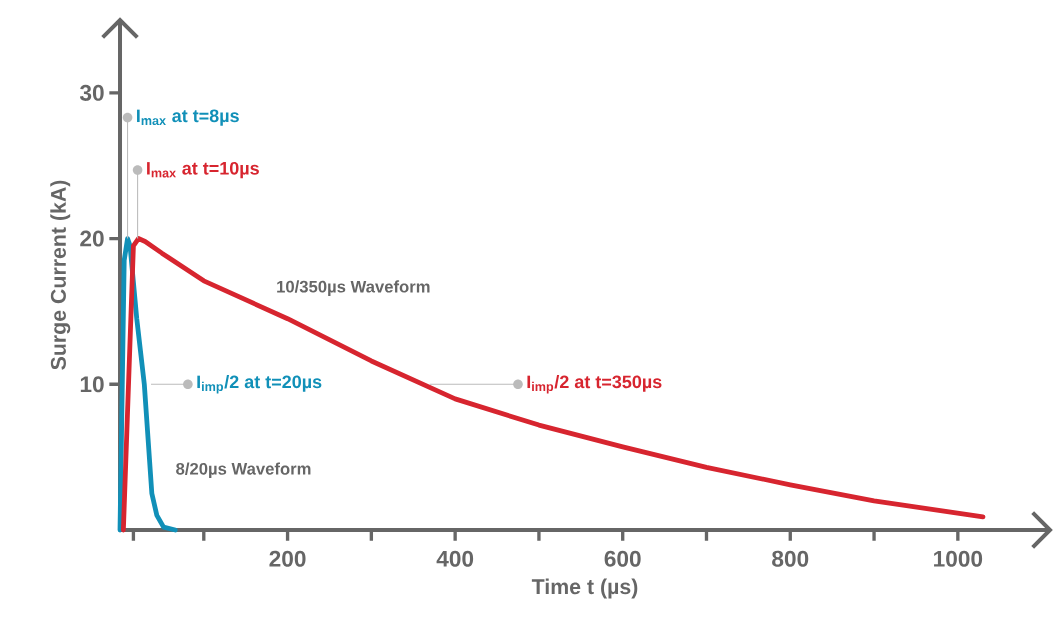 The image size is (1062, 627). Describe the element at coordinates (60, 275) in the screenshot. I see `y-axis-title: Surge Current (kA)` at that location.